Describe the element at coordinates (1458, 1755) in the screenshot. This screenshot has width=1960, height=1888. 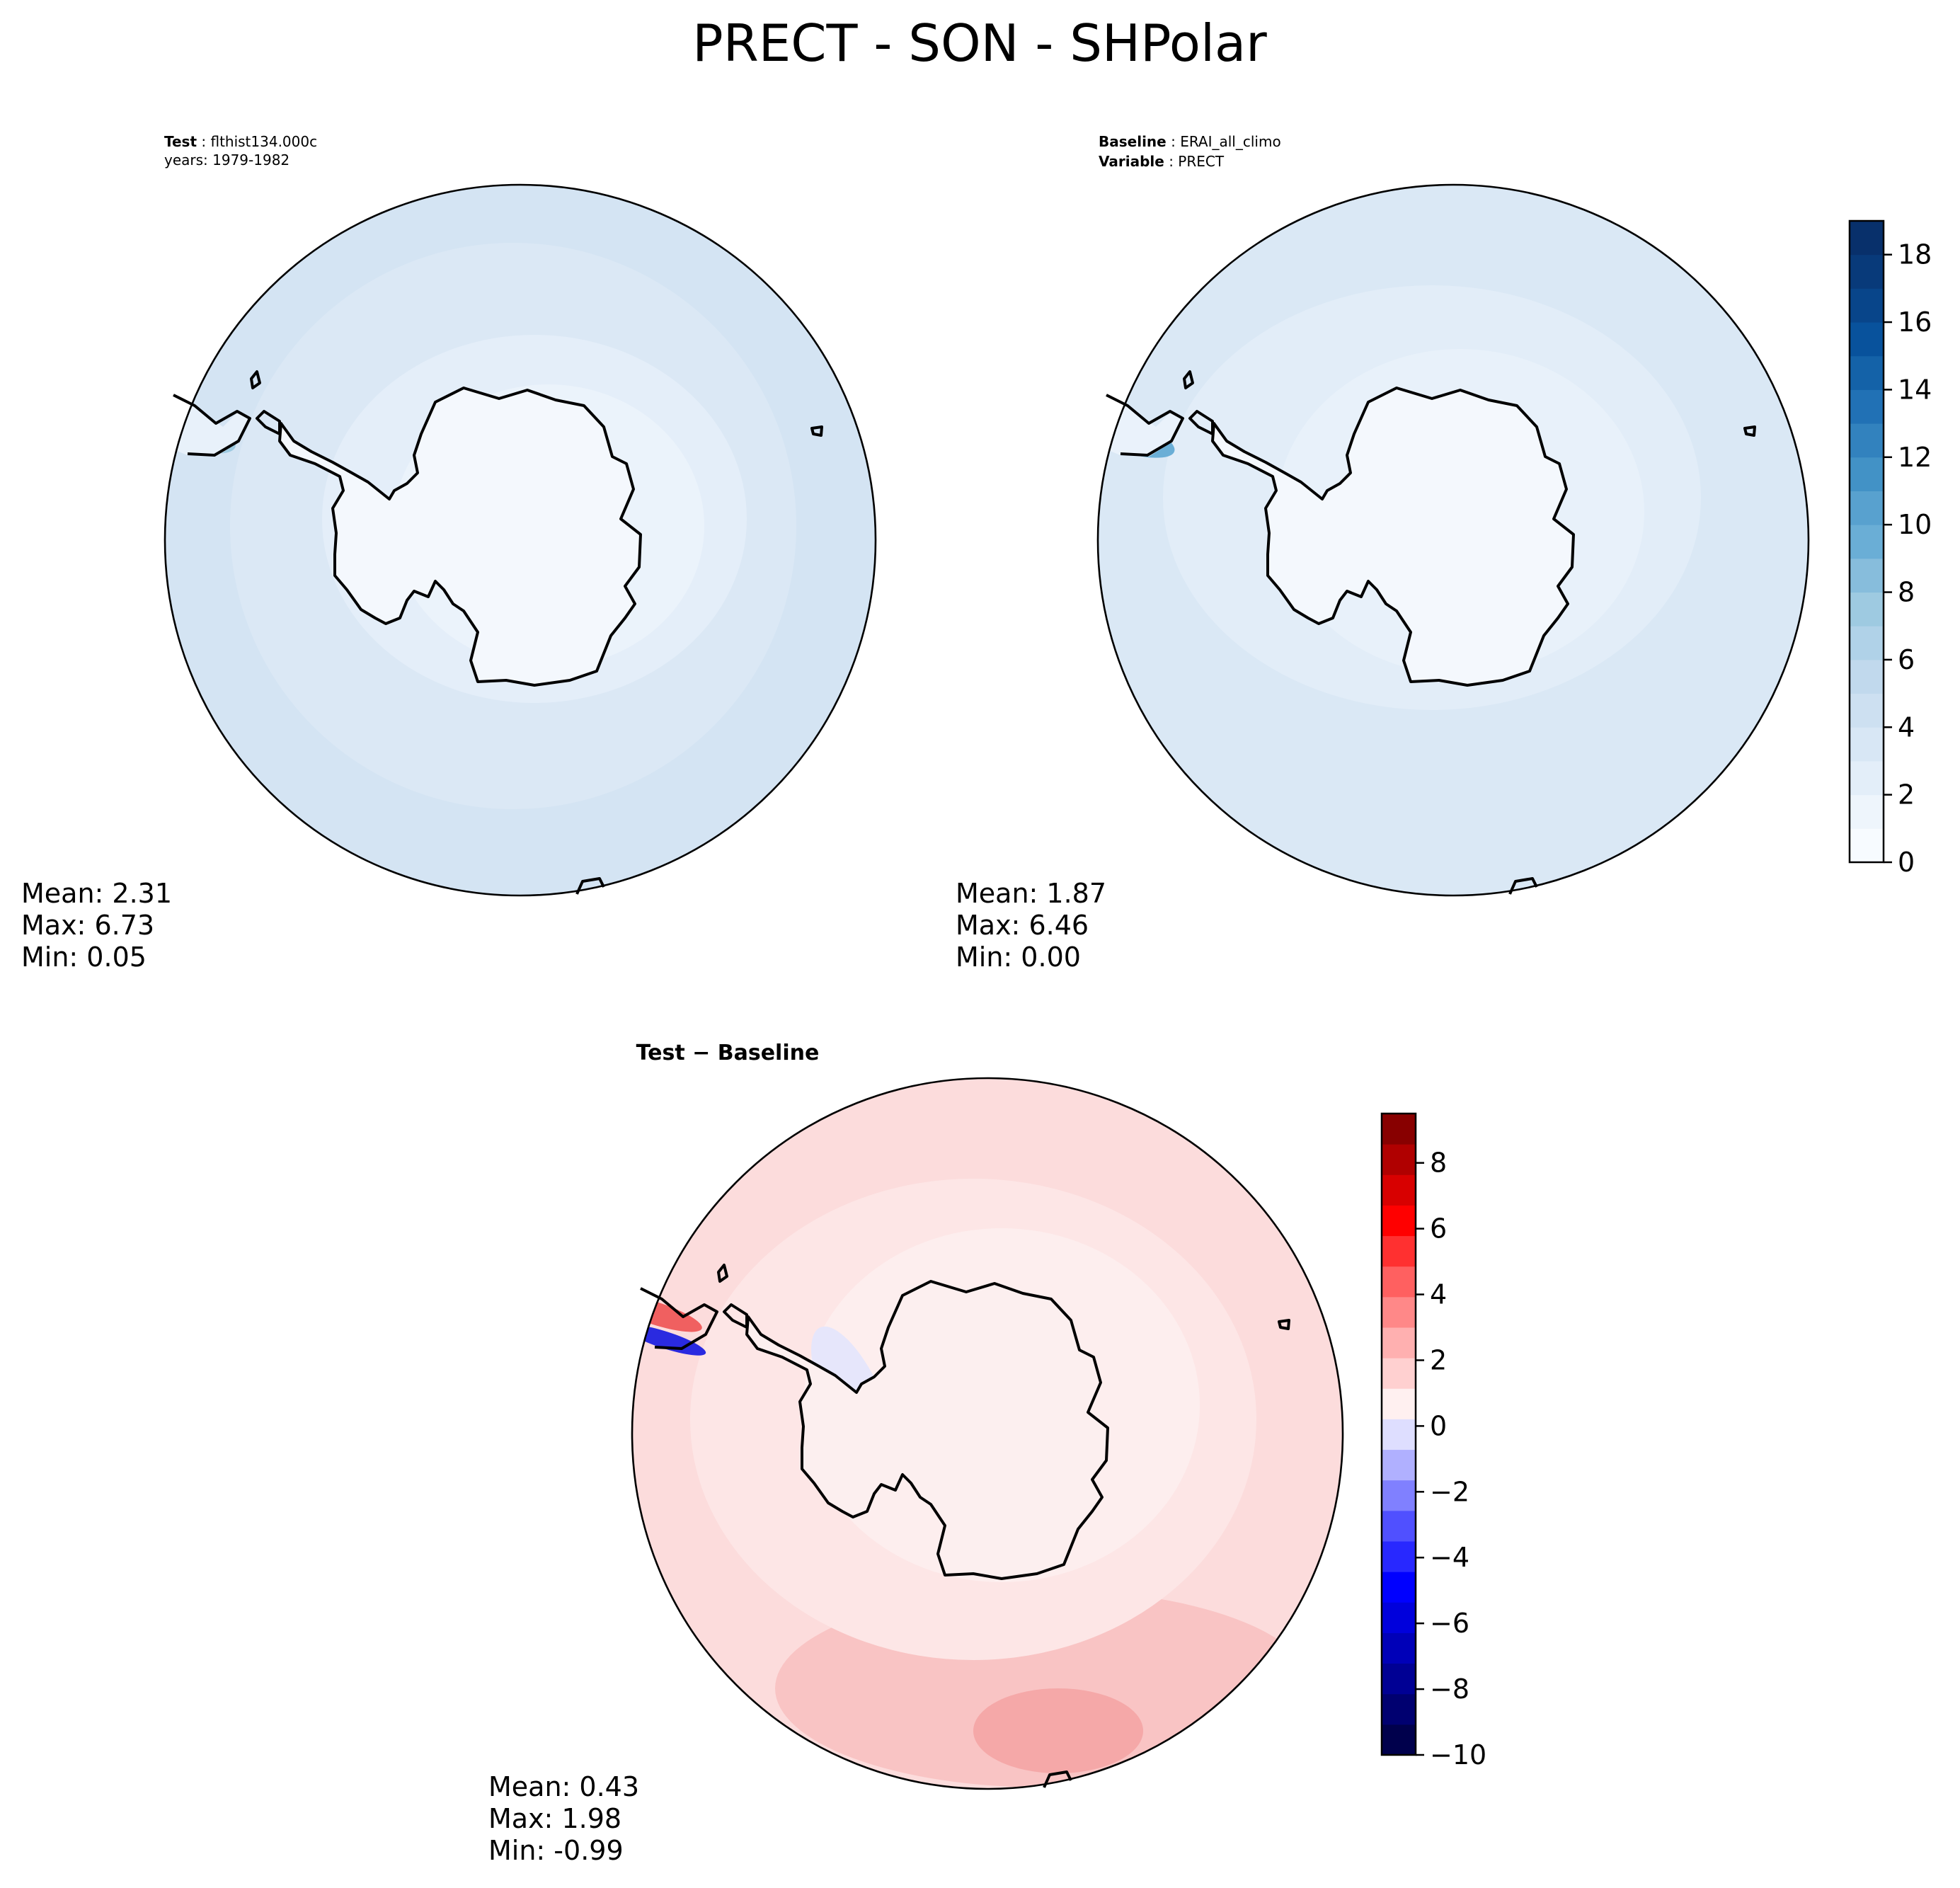
I see `colorbar-tick-label: −10` at that location.